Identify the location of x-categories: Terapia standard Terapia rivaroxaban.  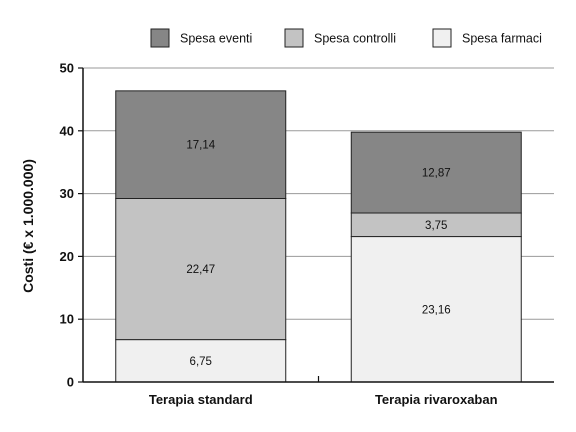
(323, 399).